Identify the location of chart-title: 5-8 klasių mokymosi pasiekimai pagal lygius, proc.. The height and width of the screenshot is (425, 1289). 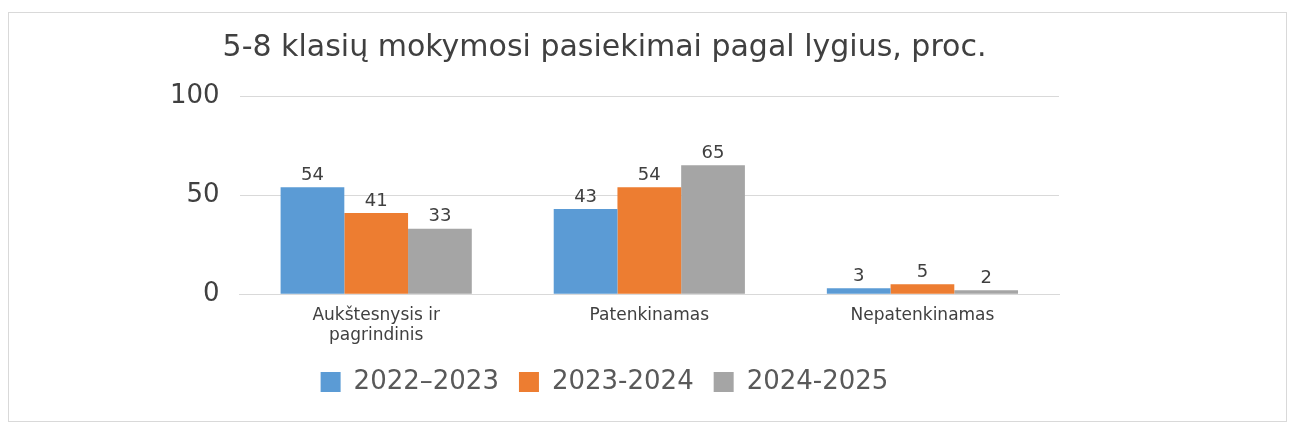
(604, 45).